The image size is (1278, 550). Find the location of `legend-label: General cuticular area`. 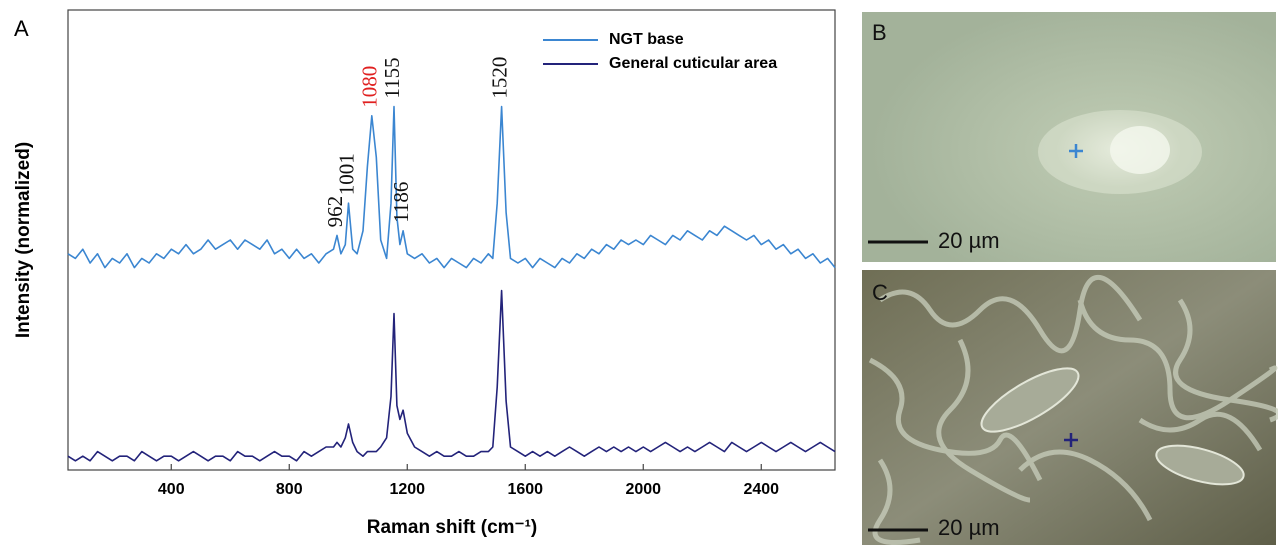

legend-label: General cuticular area is located at coordinates (693, 63).